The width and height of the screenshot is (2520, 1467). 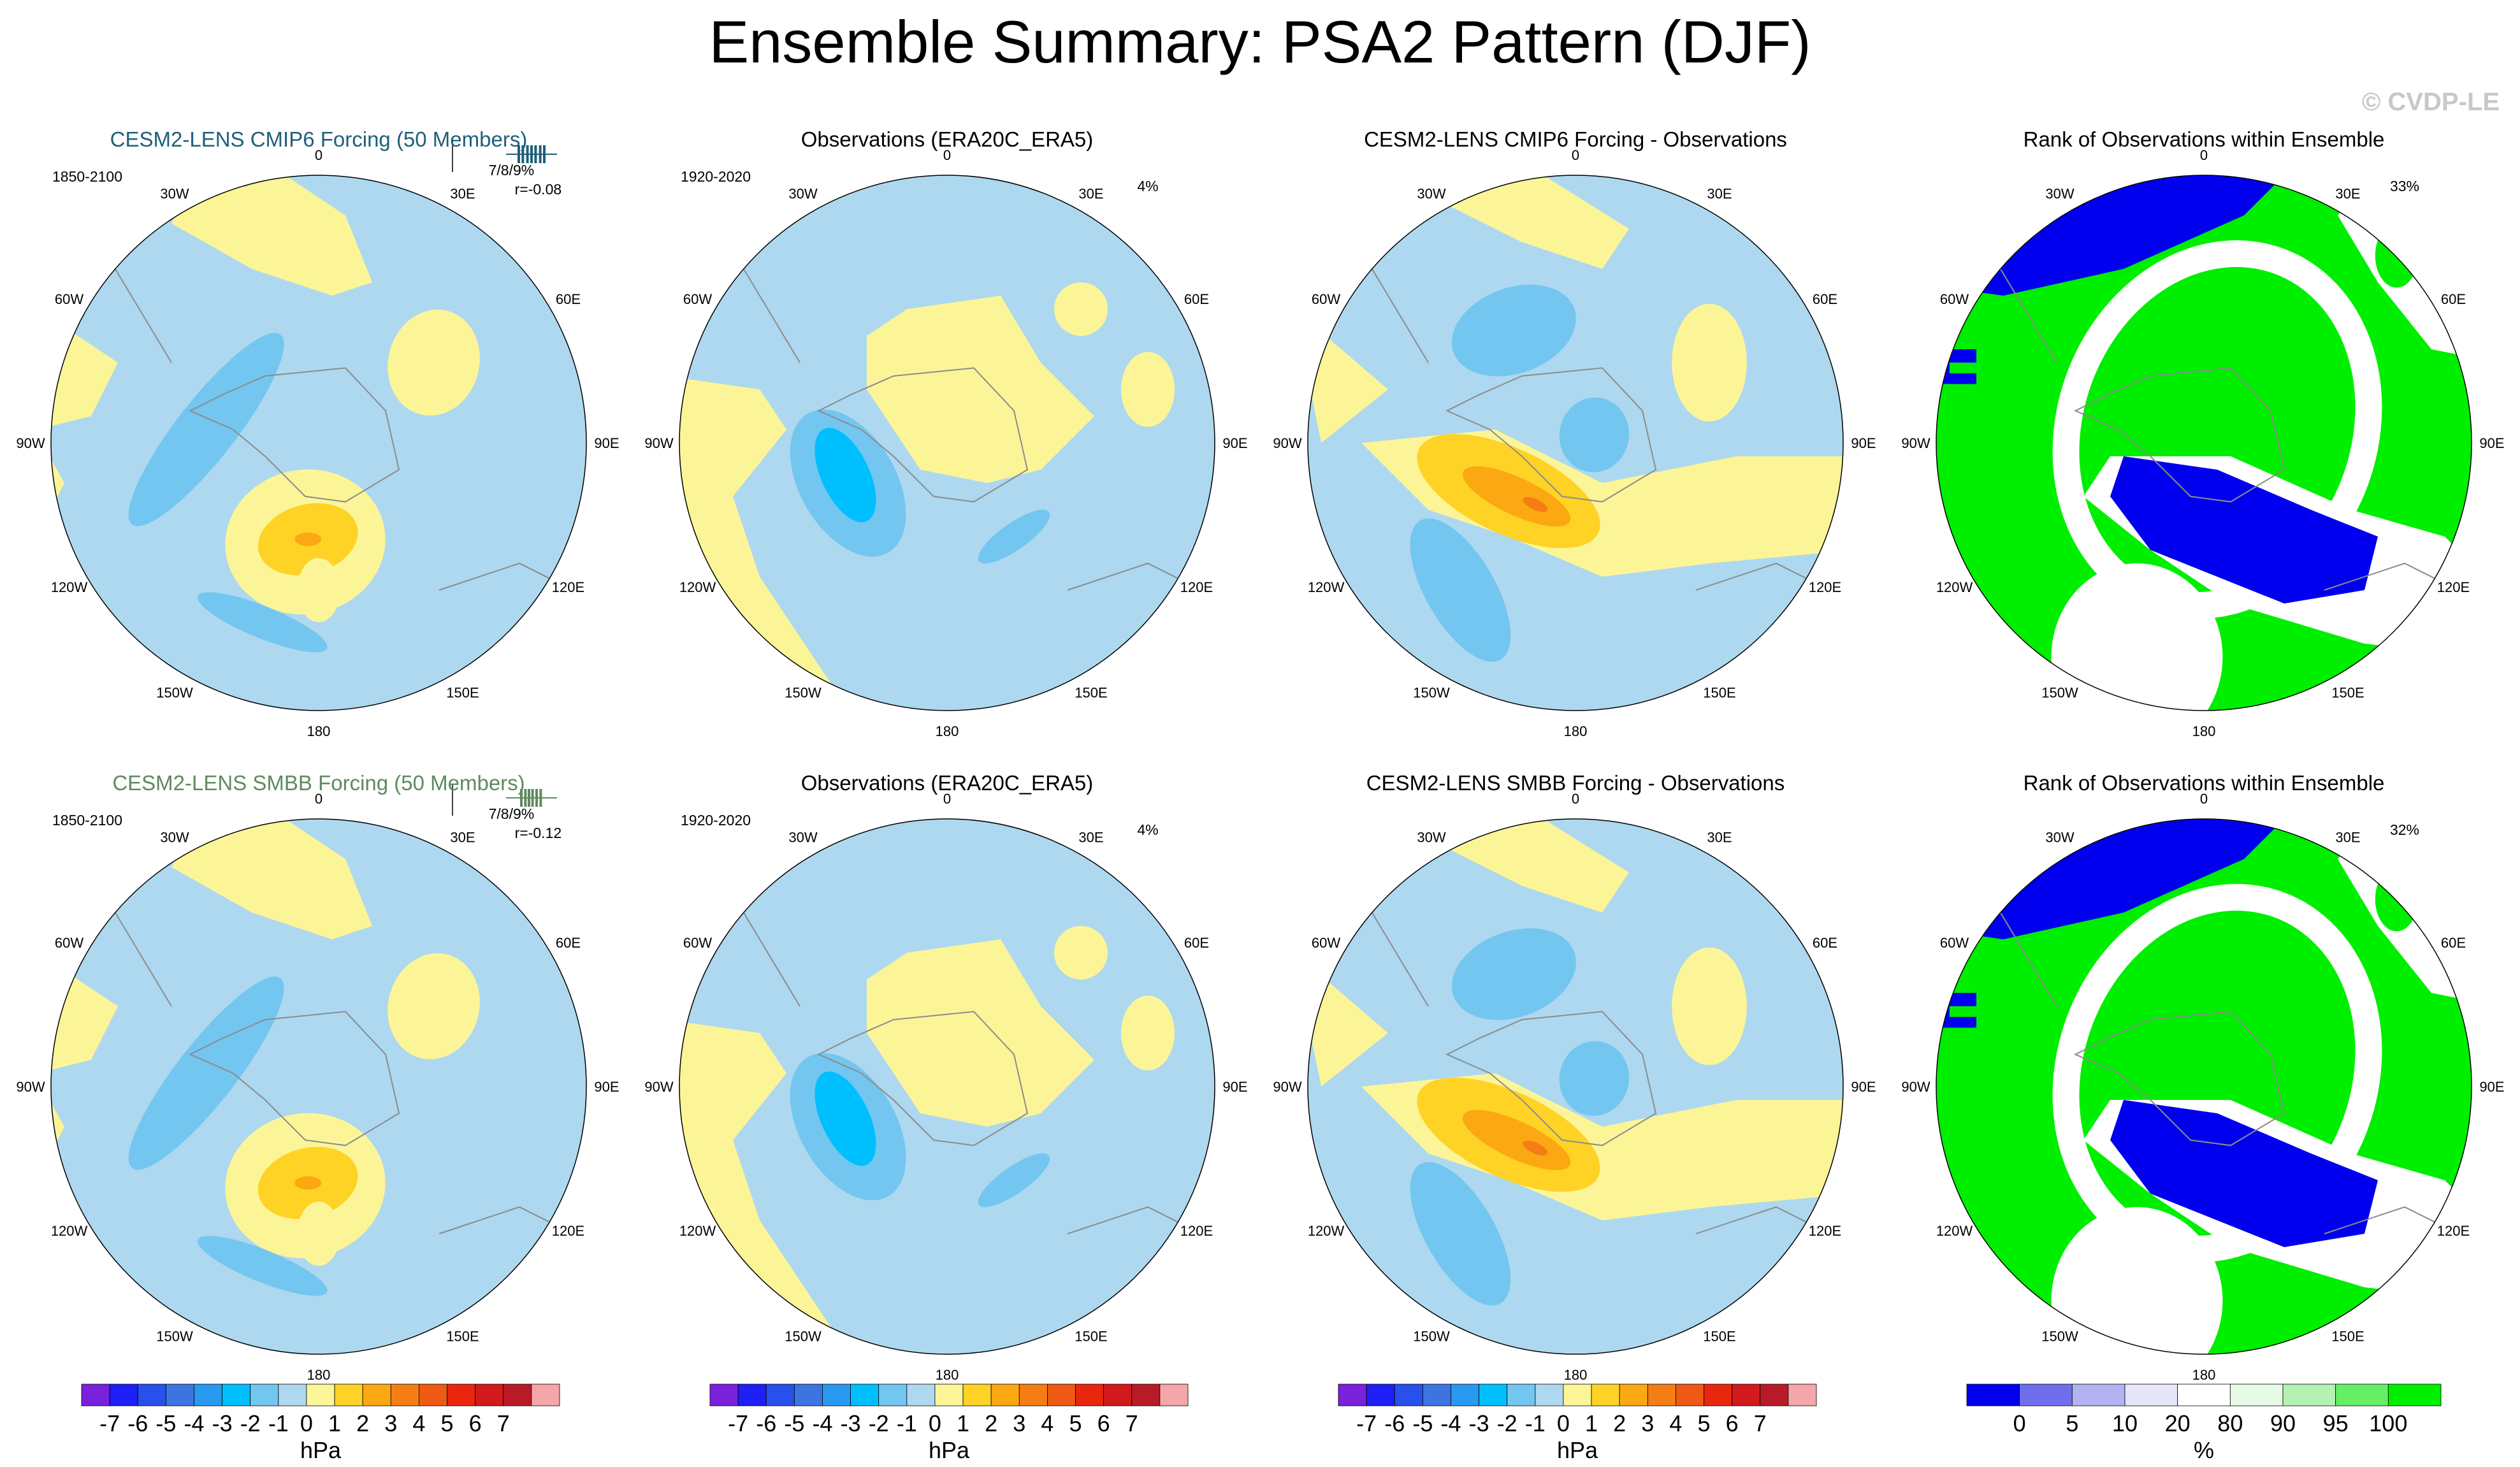 I want to click on colorbar-tick-label: 2, so click(x=362, y=1423).